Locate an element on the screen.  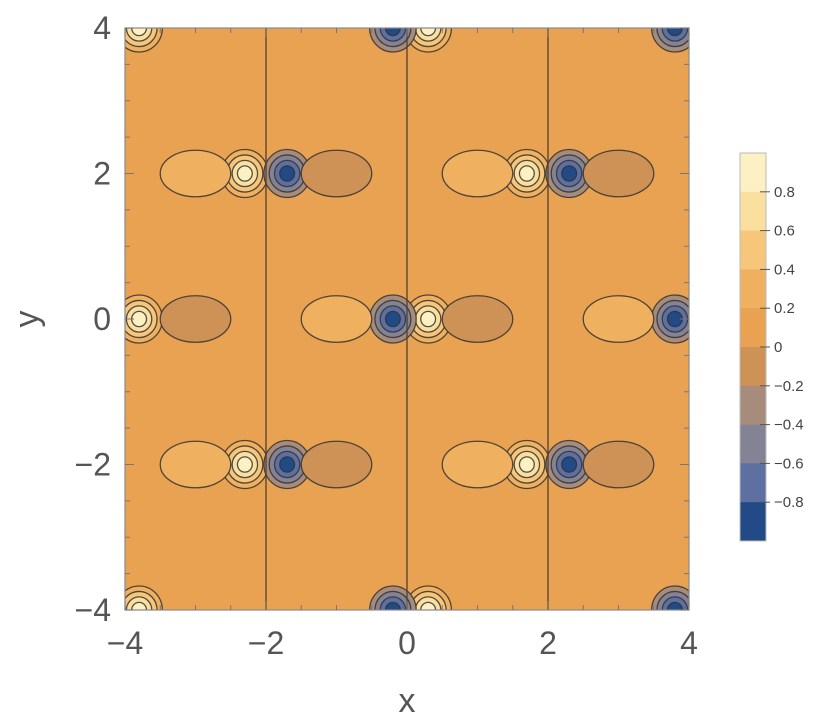
x-tick-label: 2 is located at coordinates (548, 643).